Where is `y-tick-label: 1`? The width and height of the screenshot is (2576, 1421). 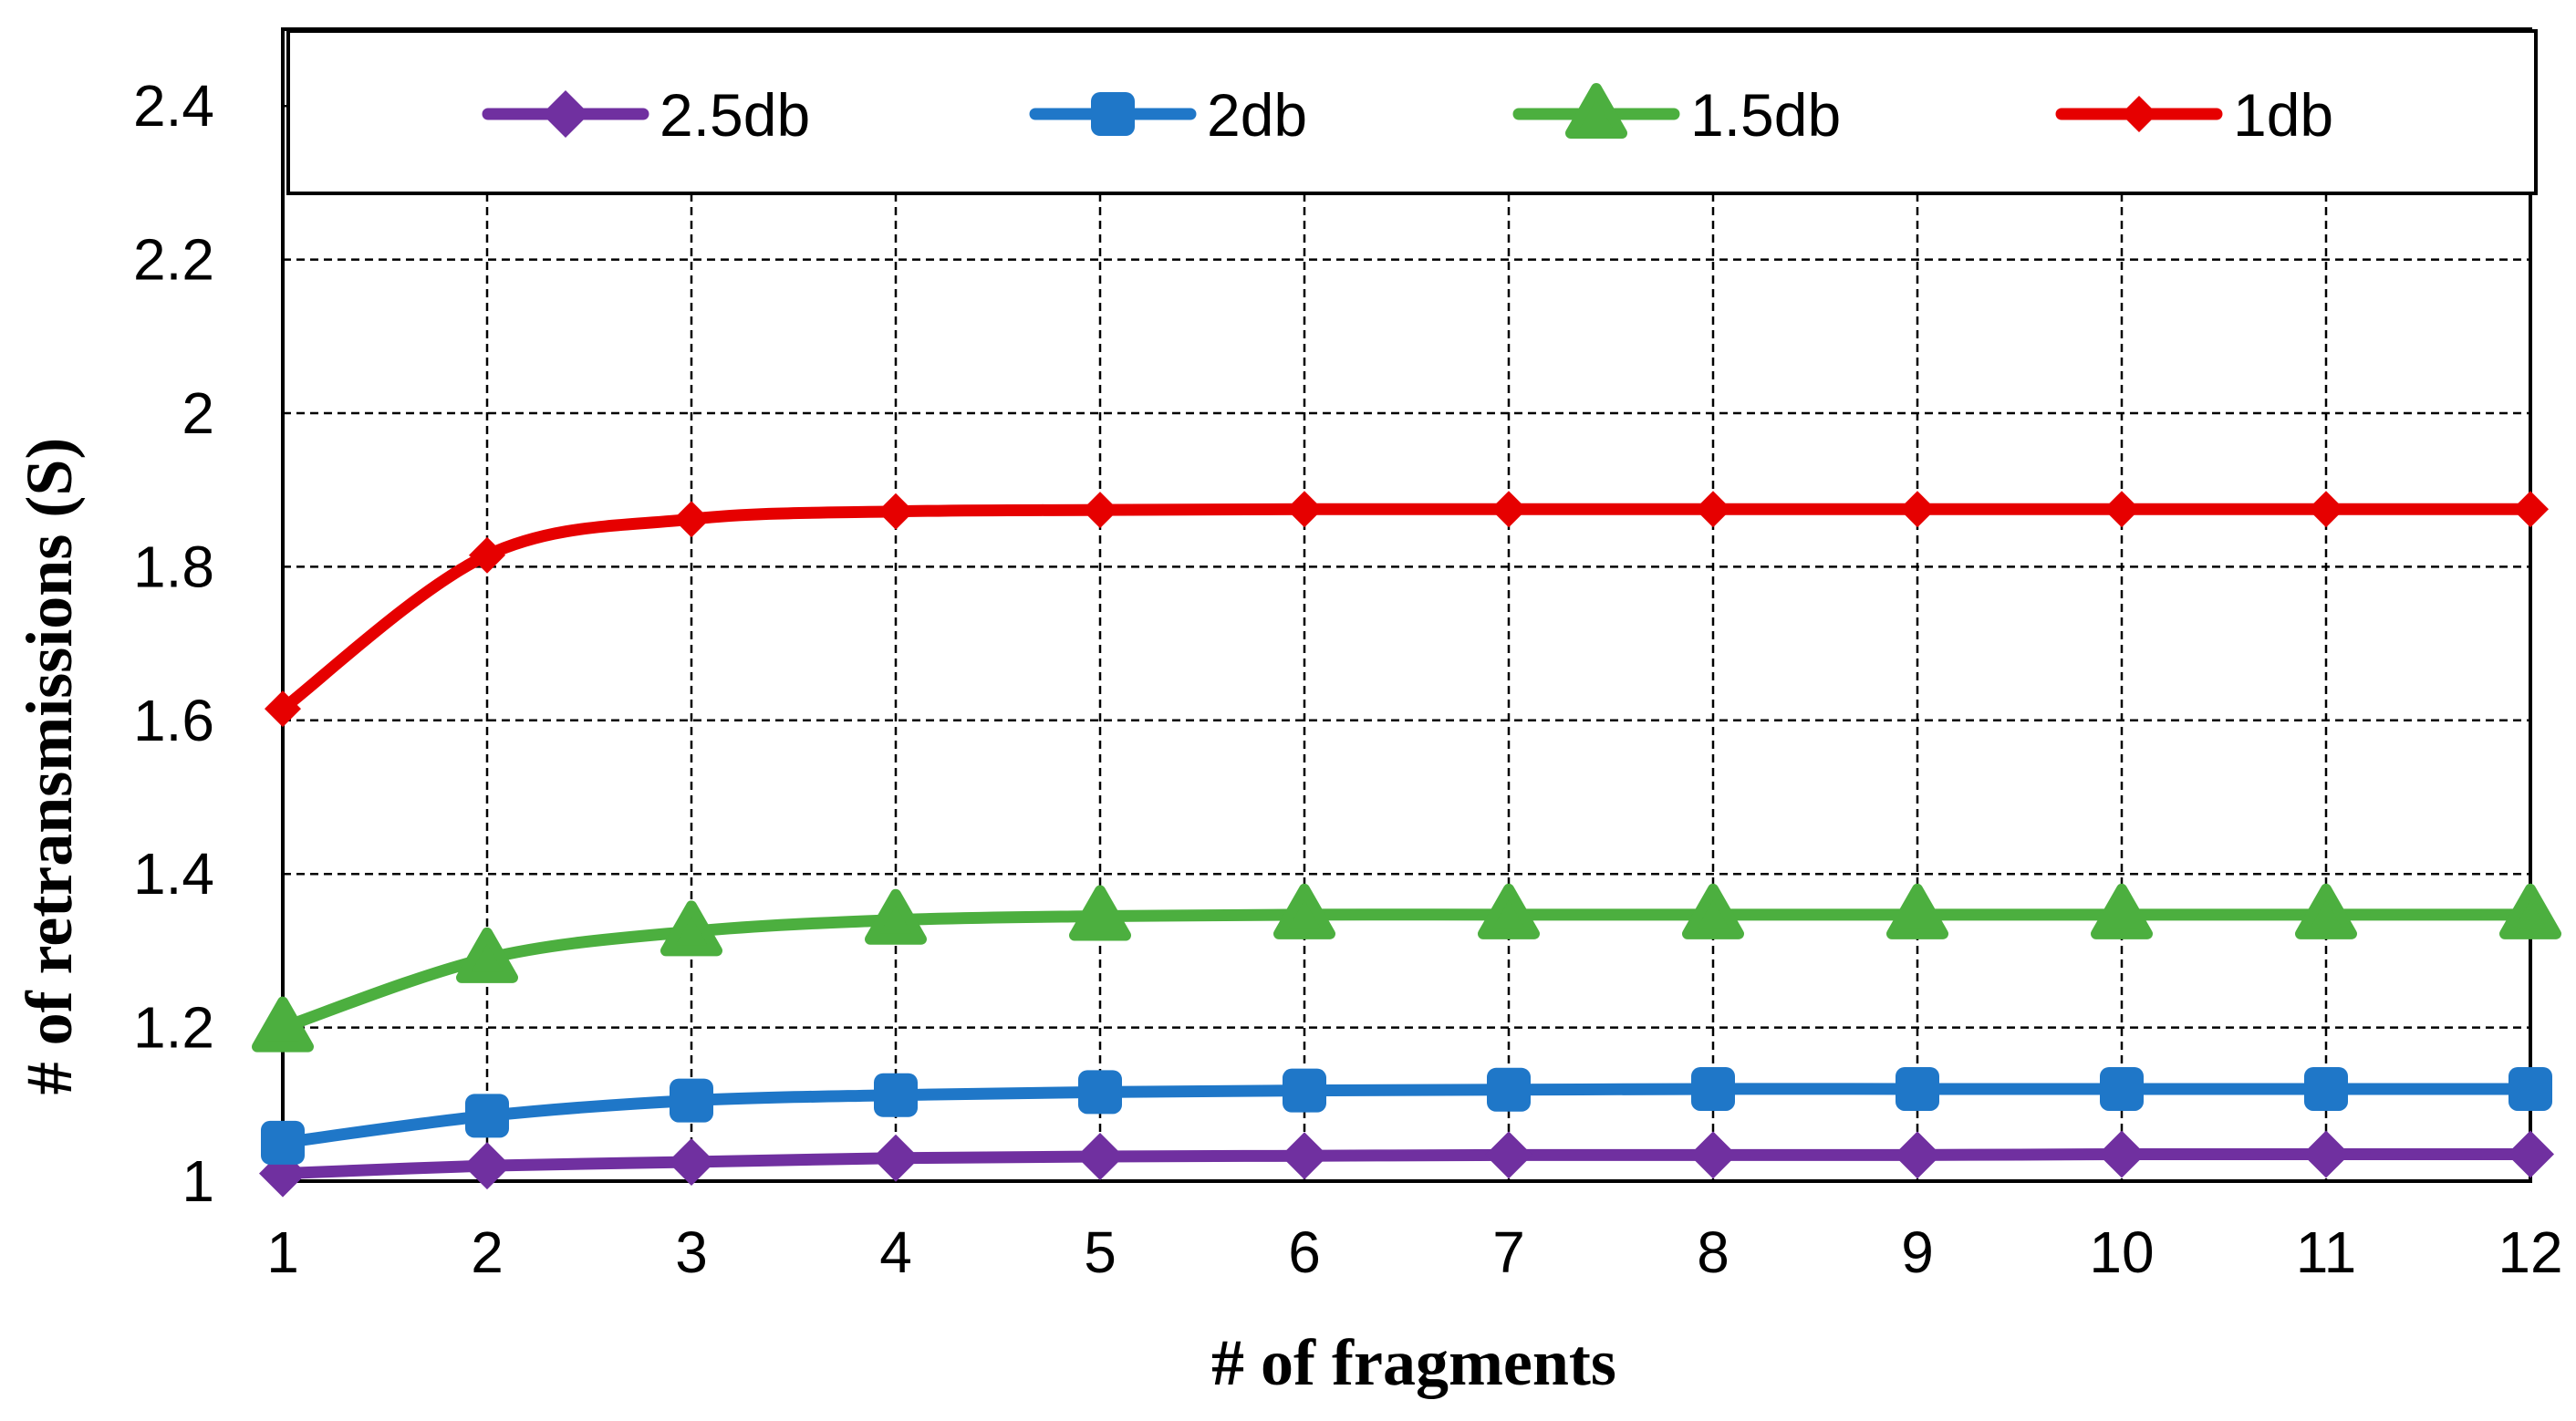
y-tick-label: 1 is located at coordinates (198, 1181).